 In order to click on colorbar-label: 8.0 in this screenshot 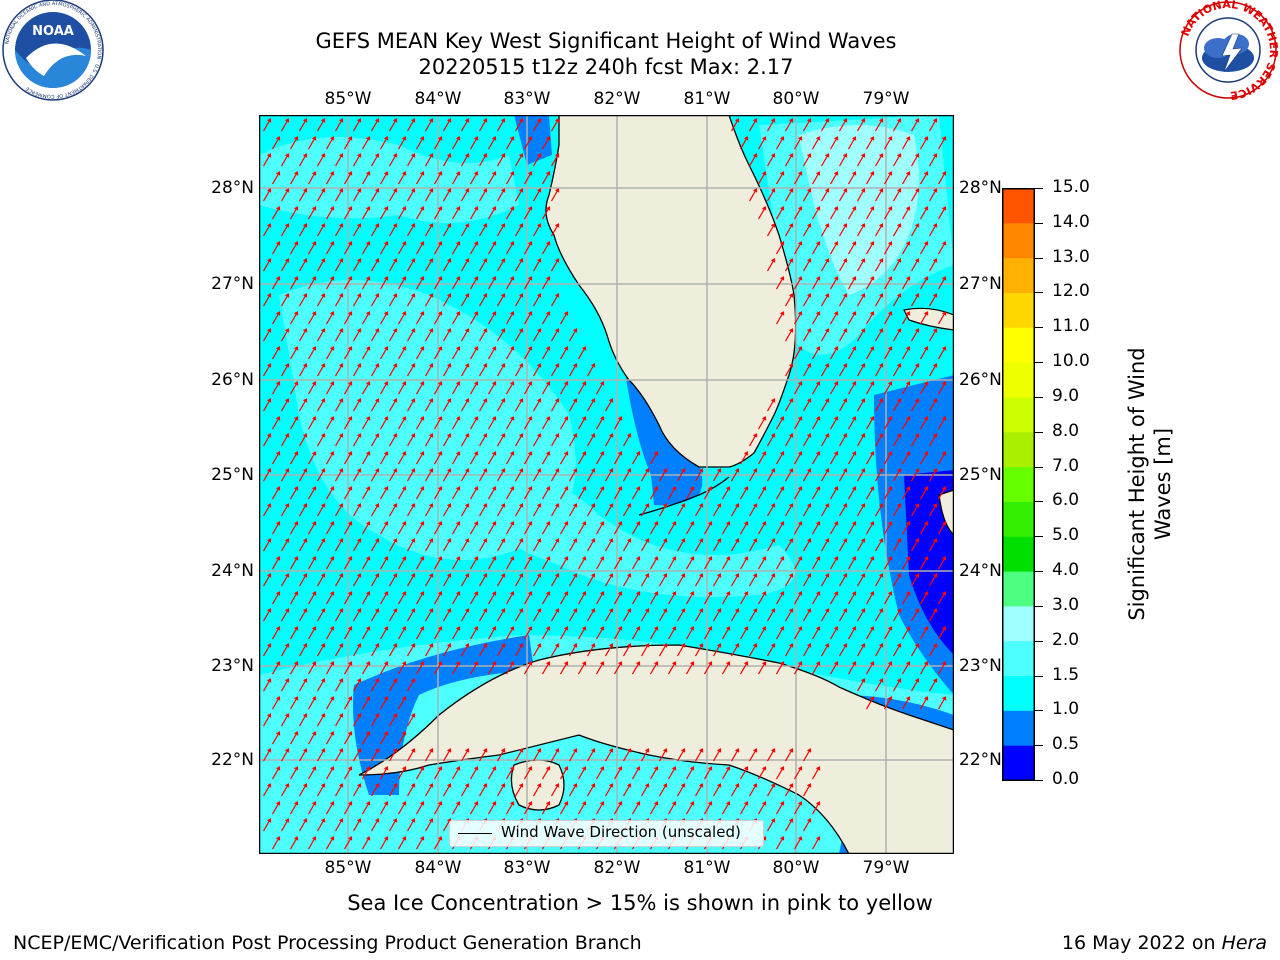, I will do `click(1066, 430)`.